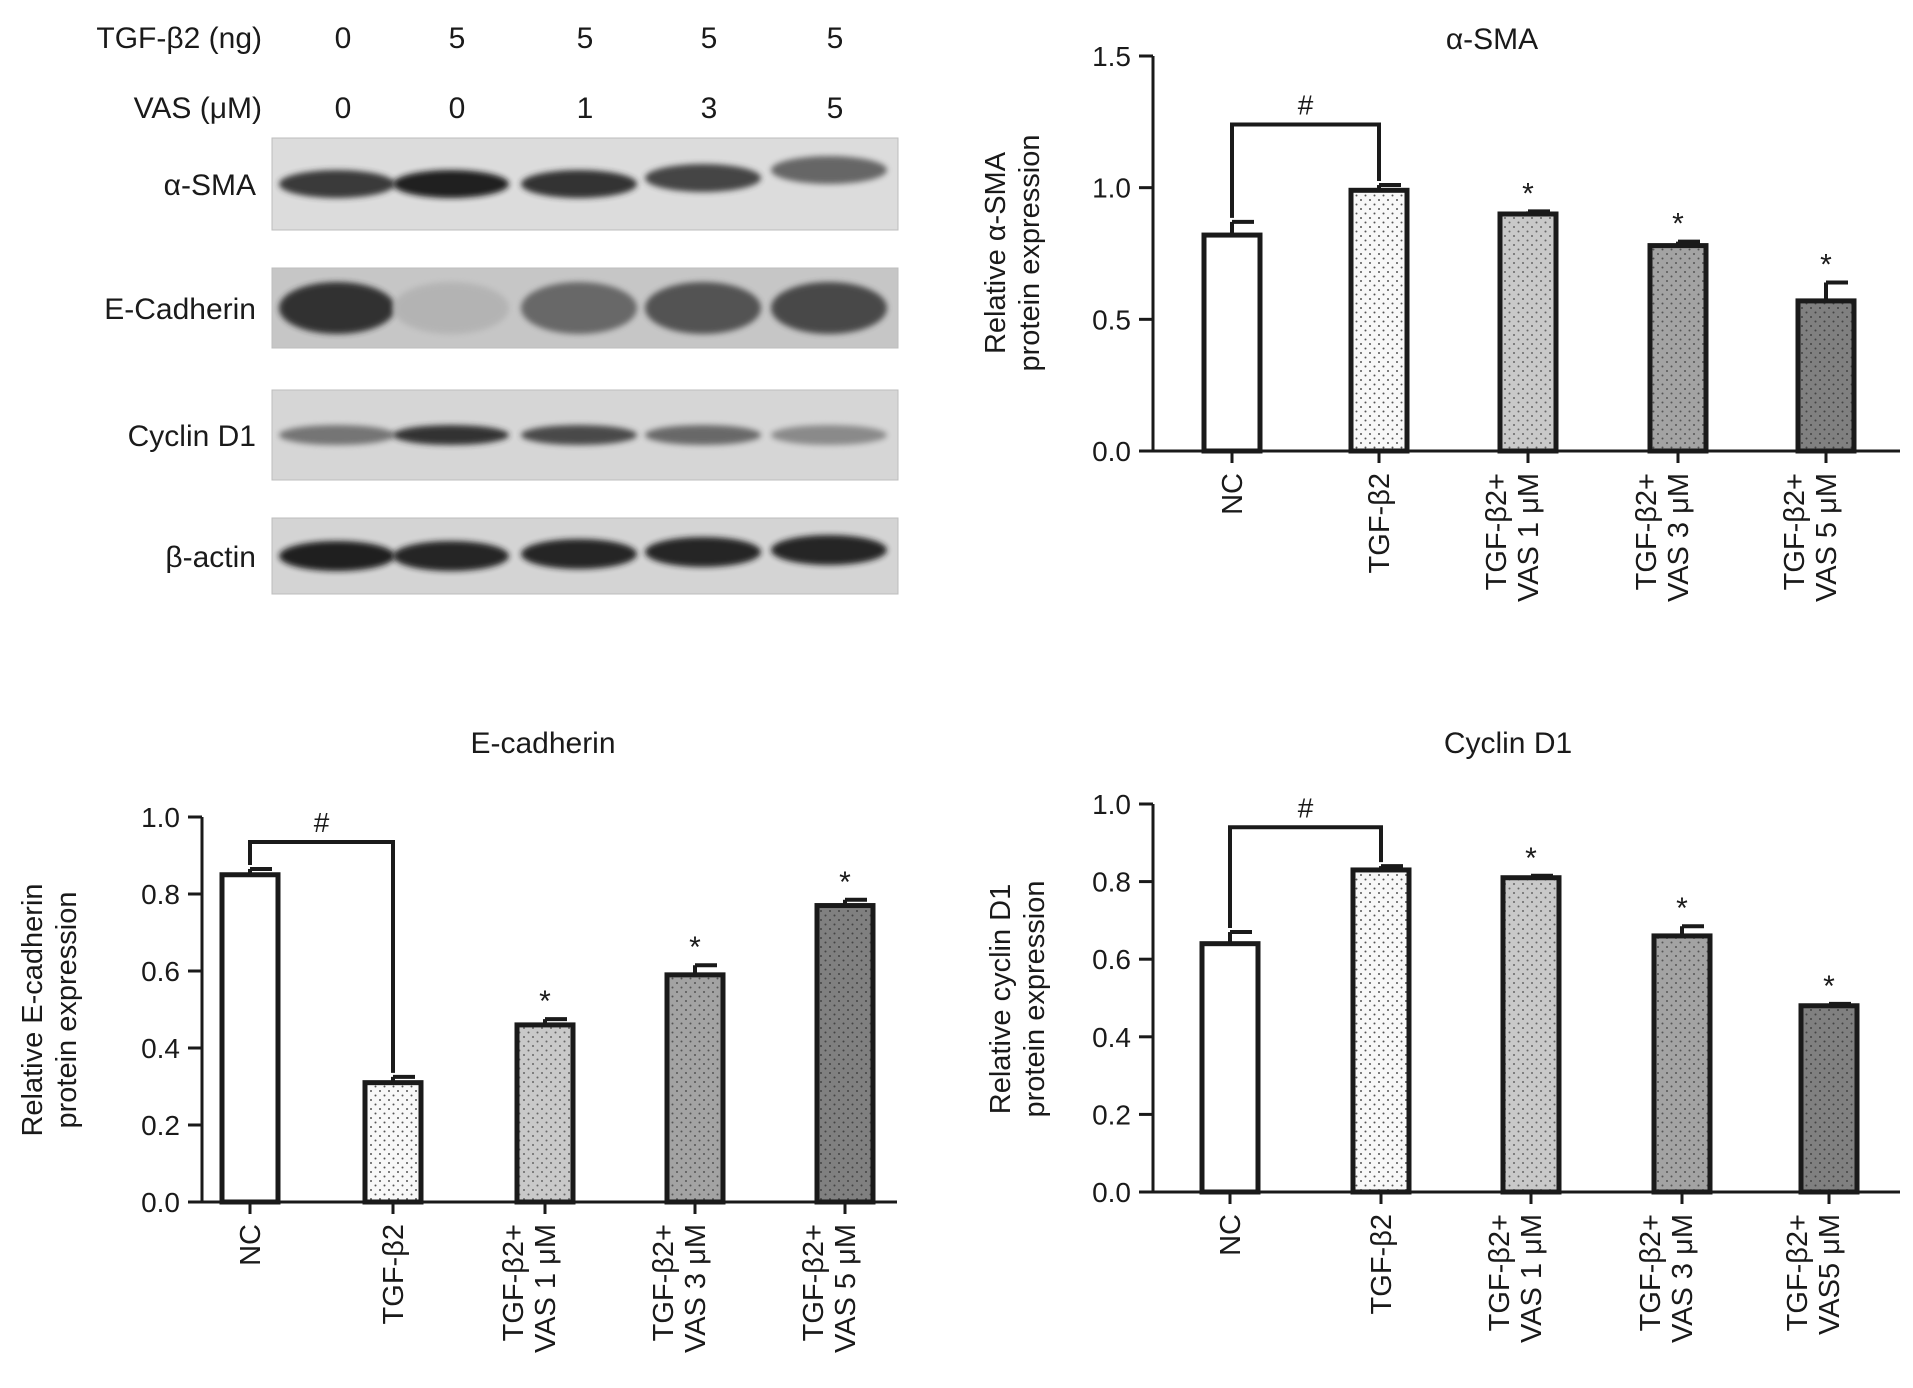  Describe the element at coordinates (179, 38) in the screenshot. I see `blot-condition-label: TGF-β2 (ng)` at that location.